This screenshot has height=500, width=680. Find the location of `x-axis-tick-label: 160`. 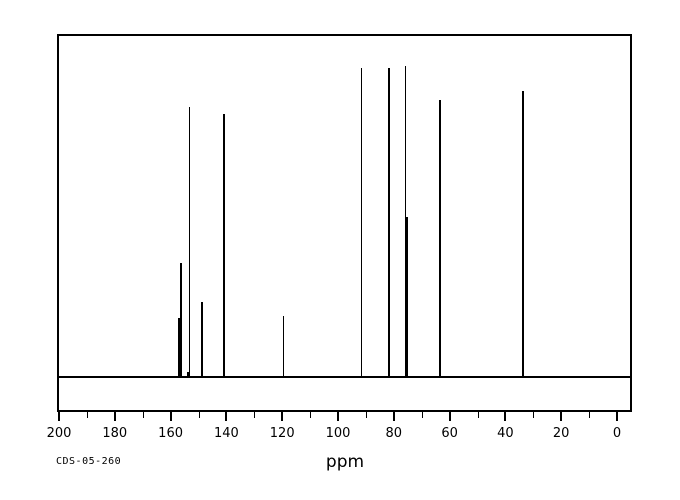

x-axis-tick-label: 160 is located at coordinates (171, 433).